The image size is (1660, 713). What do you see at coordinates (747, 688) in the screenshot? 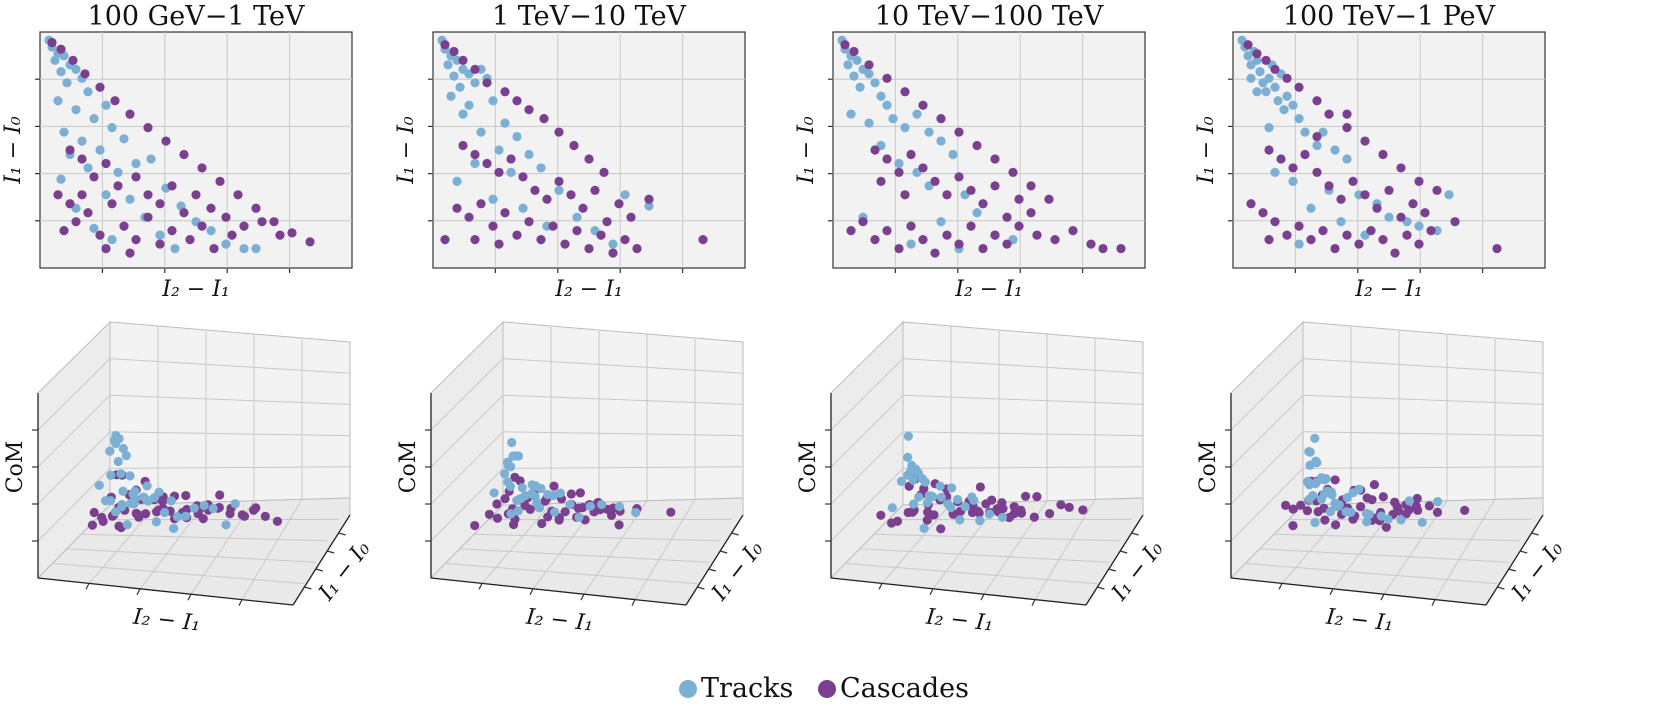
I see `legend-label-tracks: Tracks` at bounding box center [747, 688].